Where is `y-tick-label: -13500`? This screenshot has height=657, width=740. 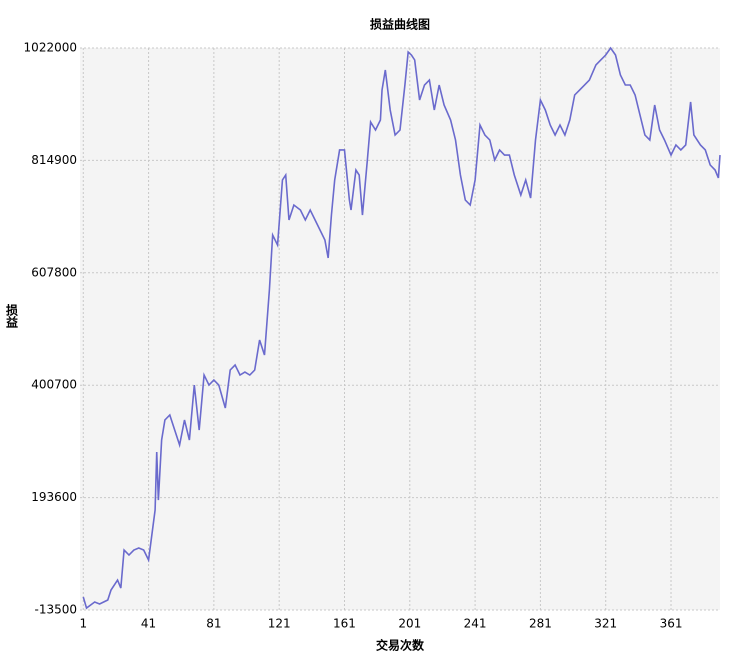
y-tick-label: -13500 is located at coordinates (55, 610).